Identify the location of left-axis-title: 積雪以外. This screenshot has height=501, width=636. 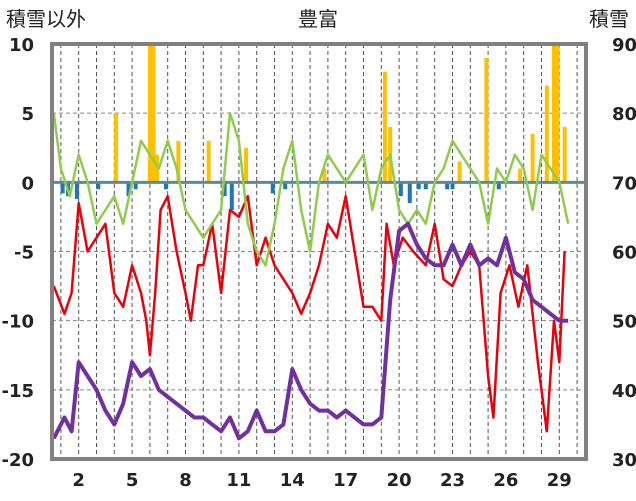
(46, 19).